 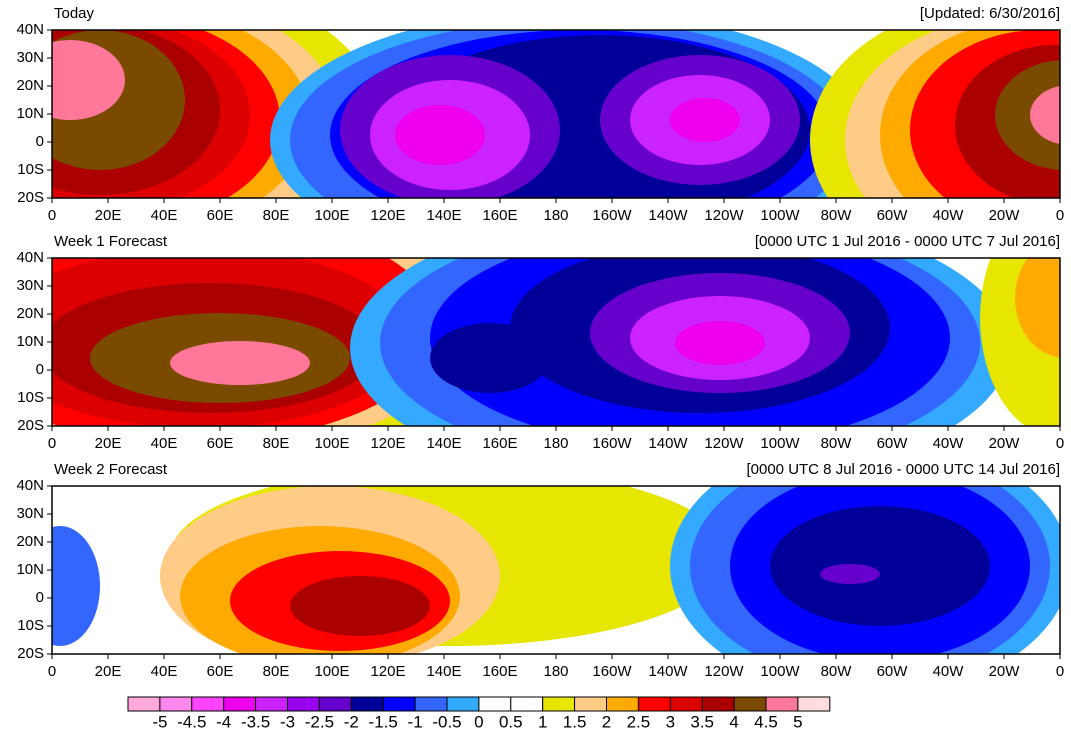 I want to click on lat-label: 0, so click(x=40, y=369).